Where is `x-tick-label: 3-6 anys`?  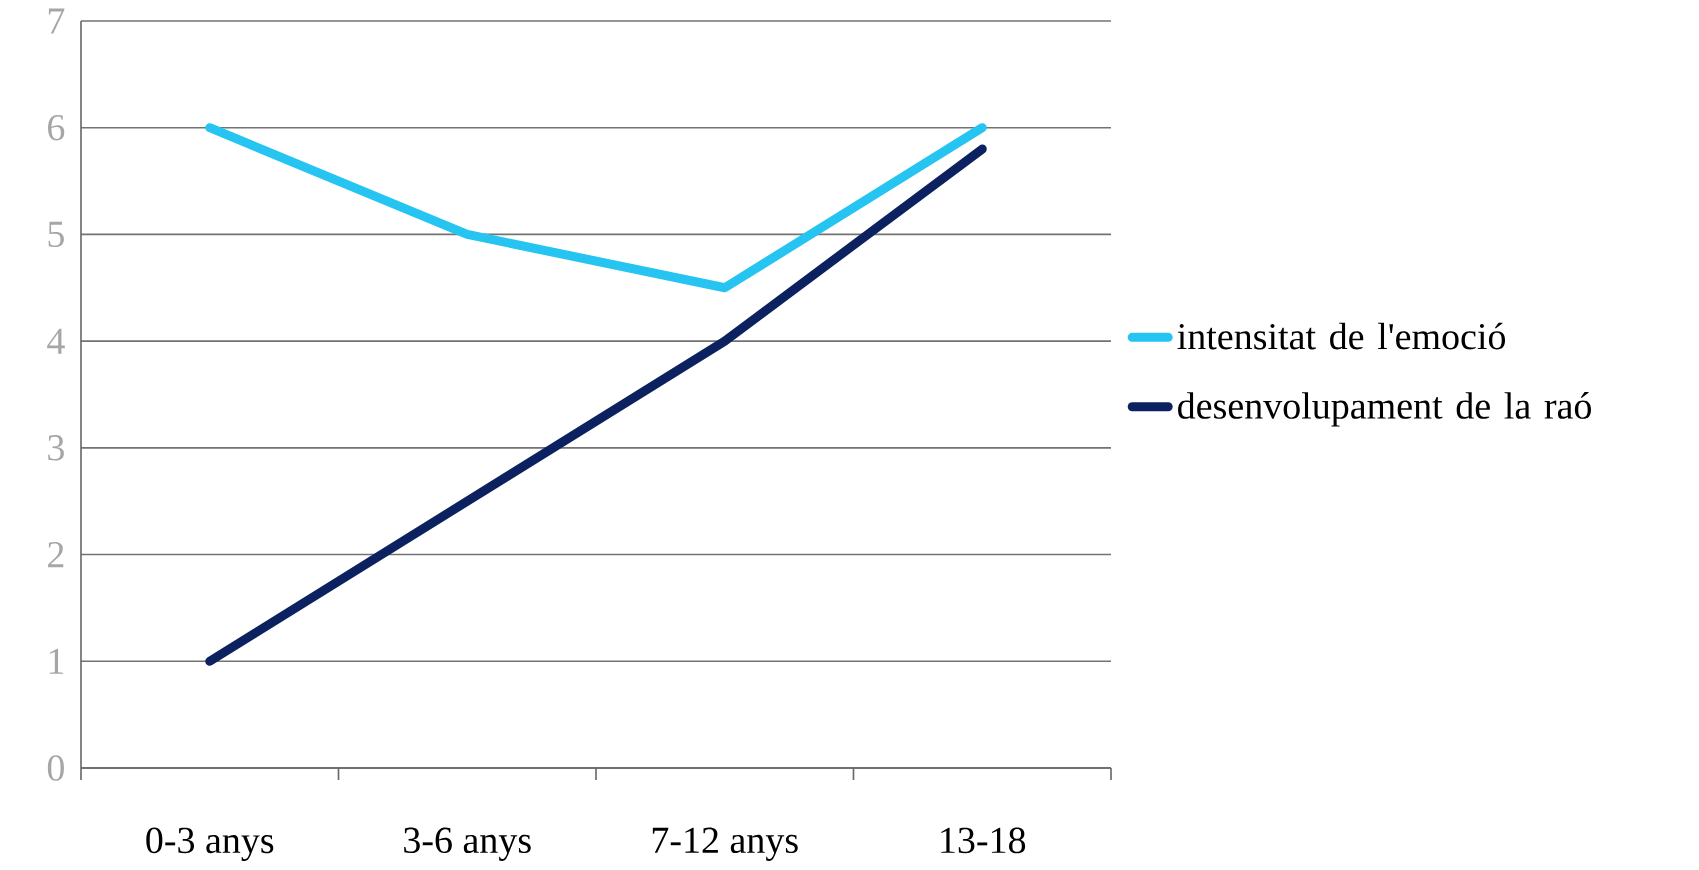 x-tick-label: 3-6 anys is located at coordinates (467, 844).